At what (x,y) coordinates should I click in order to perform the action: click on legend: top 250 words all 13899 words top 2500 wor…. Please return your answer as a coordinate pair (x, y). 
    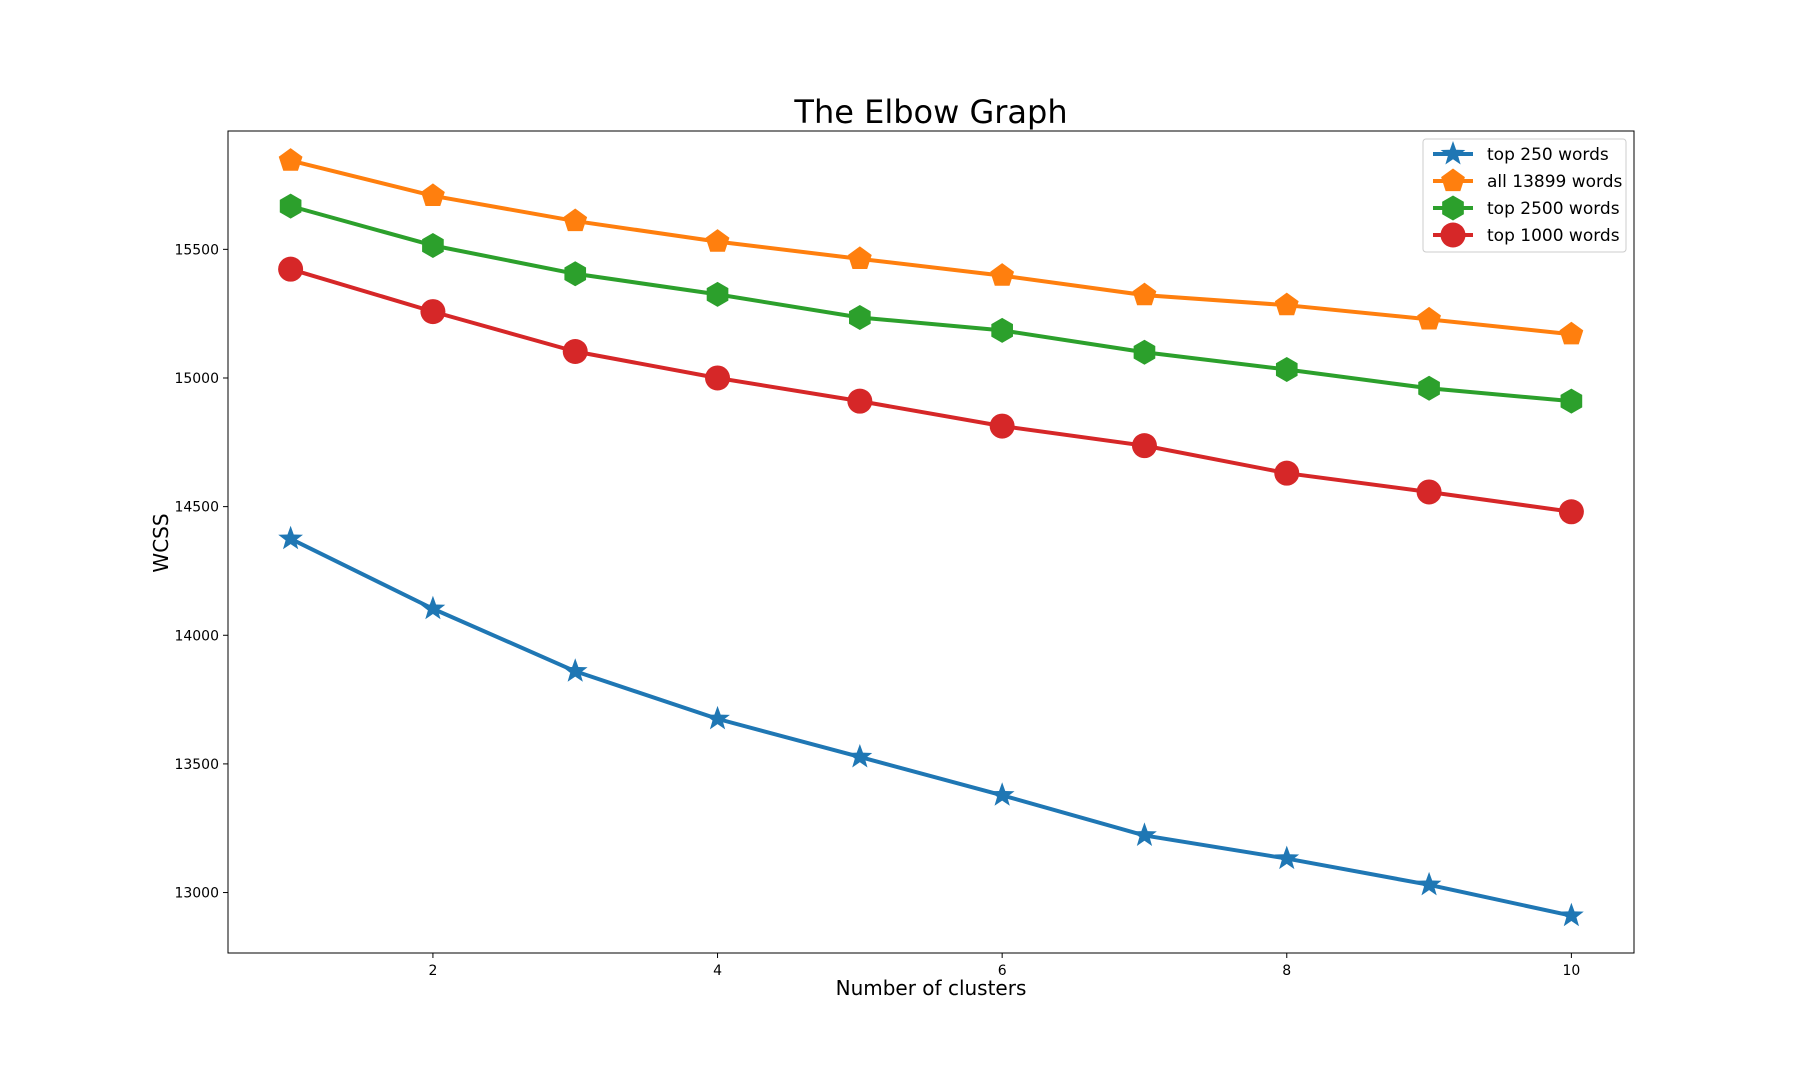
    Looking at the image, I should click on (1524, 195).